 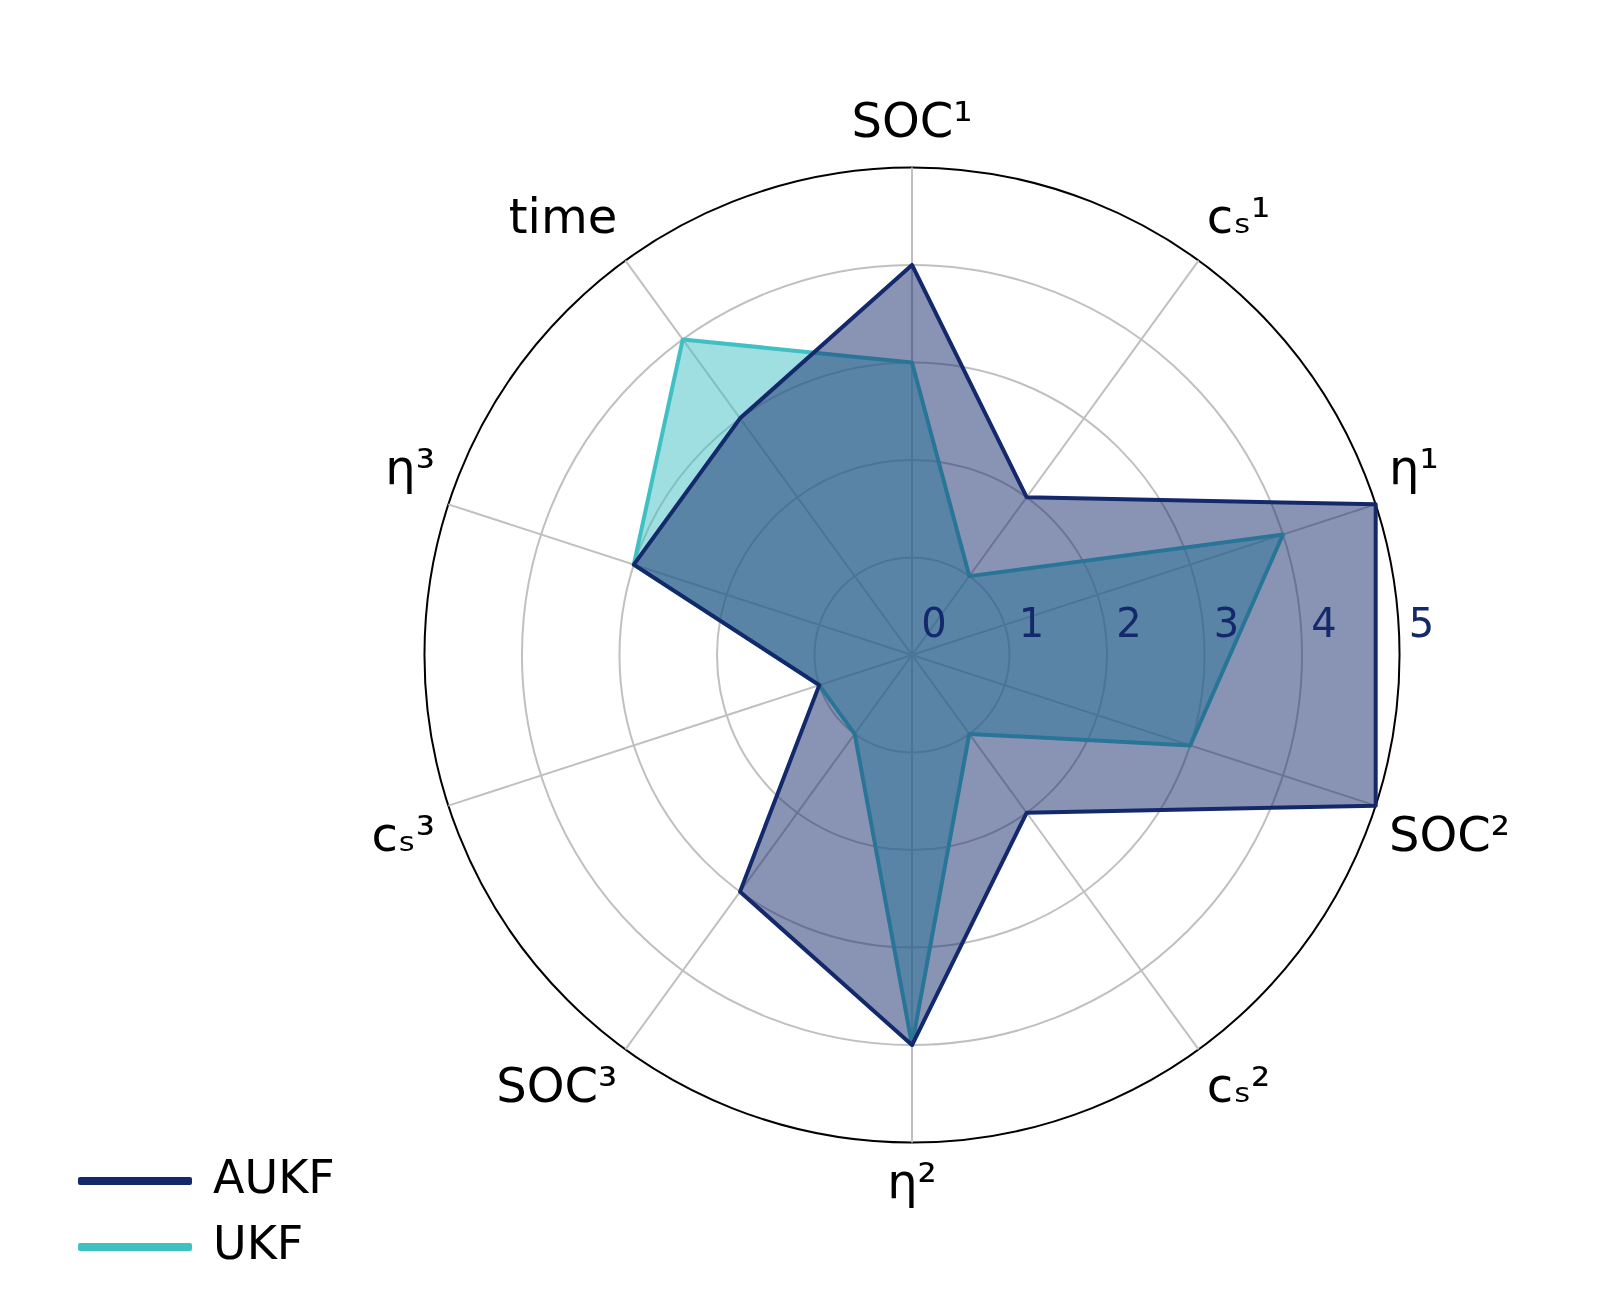 What do you see at coordinates (912, 1180) in the screenshot?
I see `spoke-label: η²` at bounding box center [912, 1180].